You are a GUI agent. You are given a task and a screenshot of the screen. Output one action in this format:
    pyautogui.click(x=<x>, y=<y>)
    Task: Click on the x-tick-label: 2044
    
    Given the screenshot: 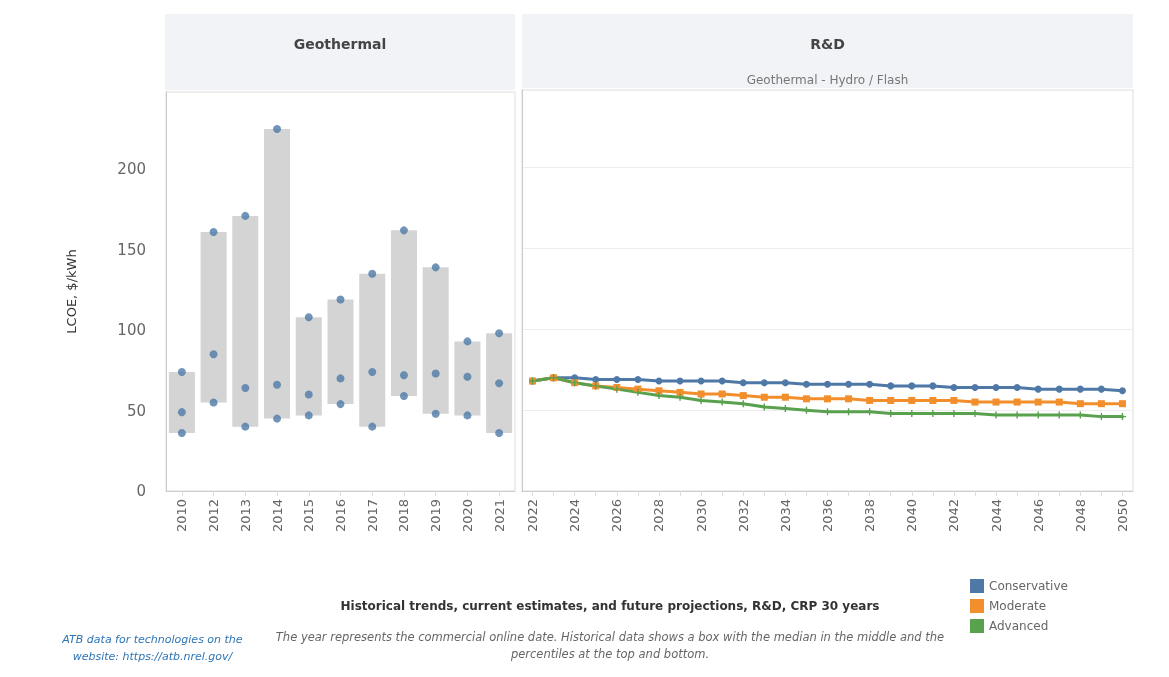 What is the action you would take?
    pyautogui.click(x=996, y=516)
    